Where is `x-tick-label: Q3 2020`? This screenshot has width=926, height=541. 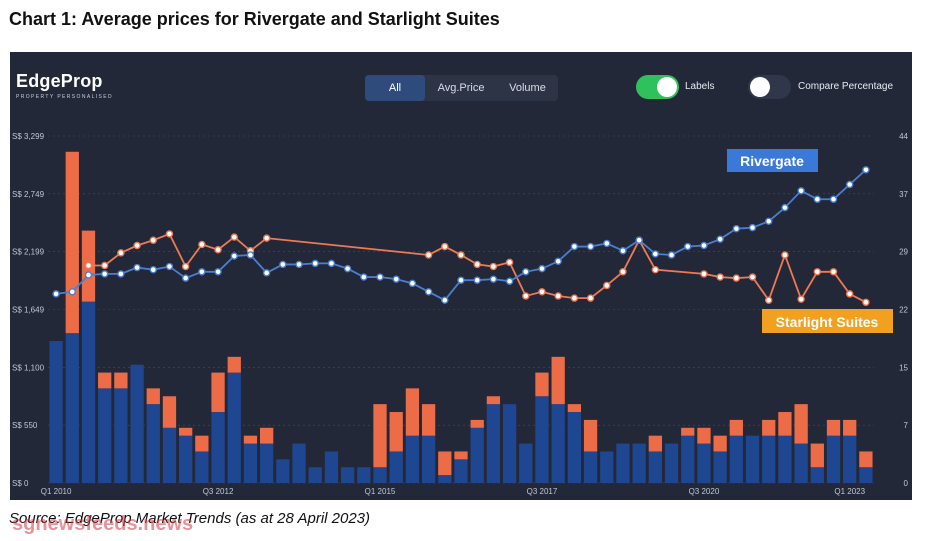 x-tick-label: Q3 2020 is located at coordinates (704, 491).